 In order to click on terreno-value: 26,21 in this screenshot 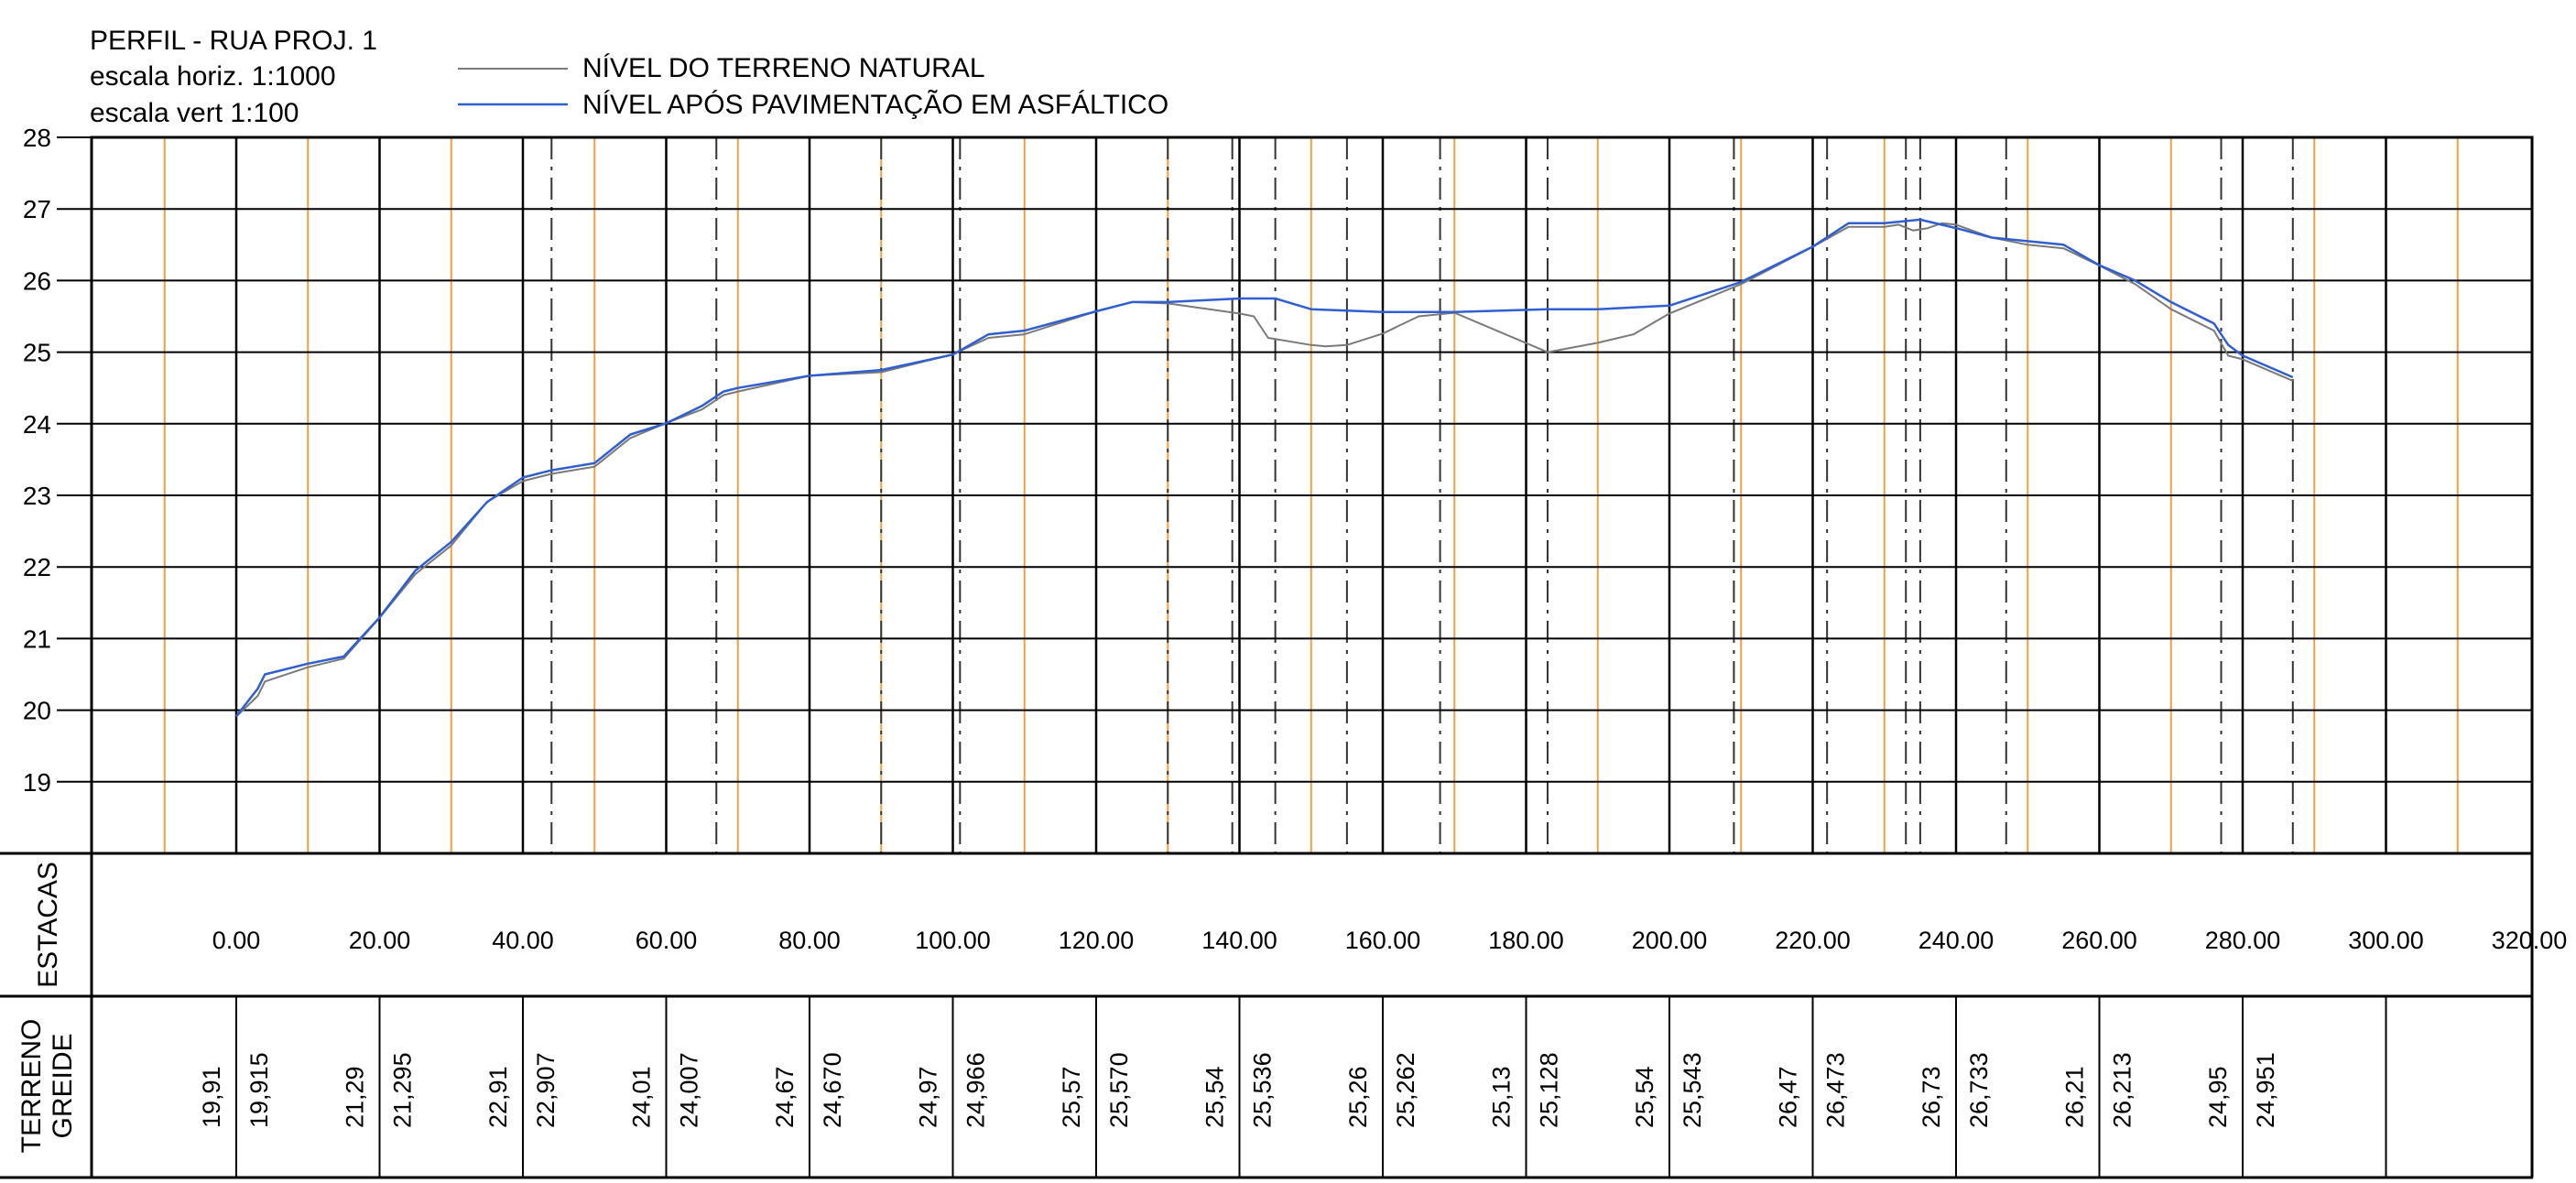, I will do `click(2075, 1097)`.